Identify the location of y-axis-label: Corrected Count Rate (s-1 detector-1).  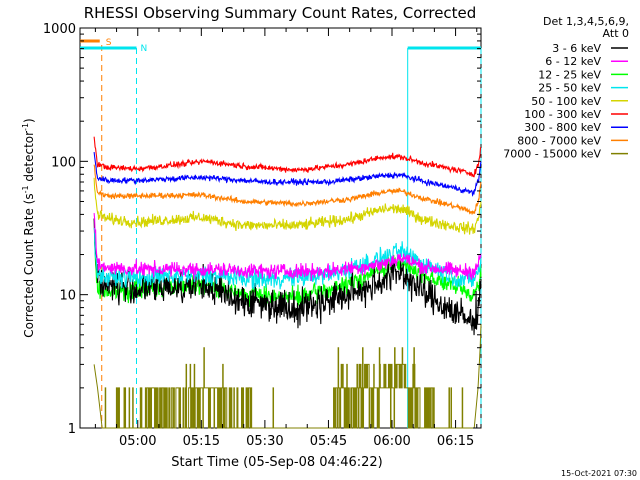
(28, 227).